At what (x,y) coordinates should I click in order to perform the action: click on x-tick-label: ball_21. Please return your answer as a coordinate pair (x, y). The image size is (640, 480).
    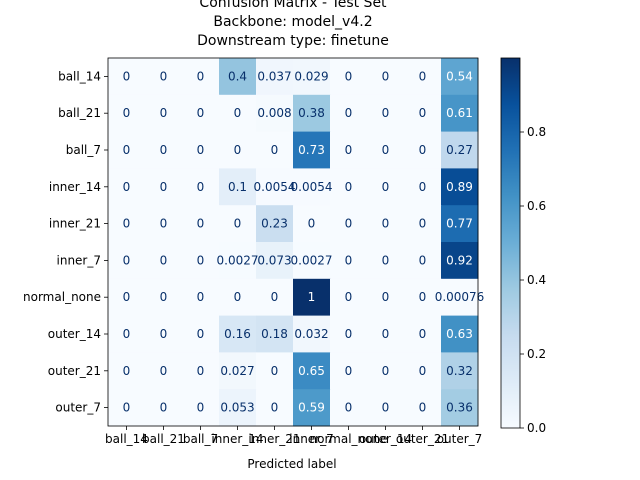
    Looking at the image, I should click on (163, 439).